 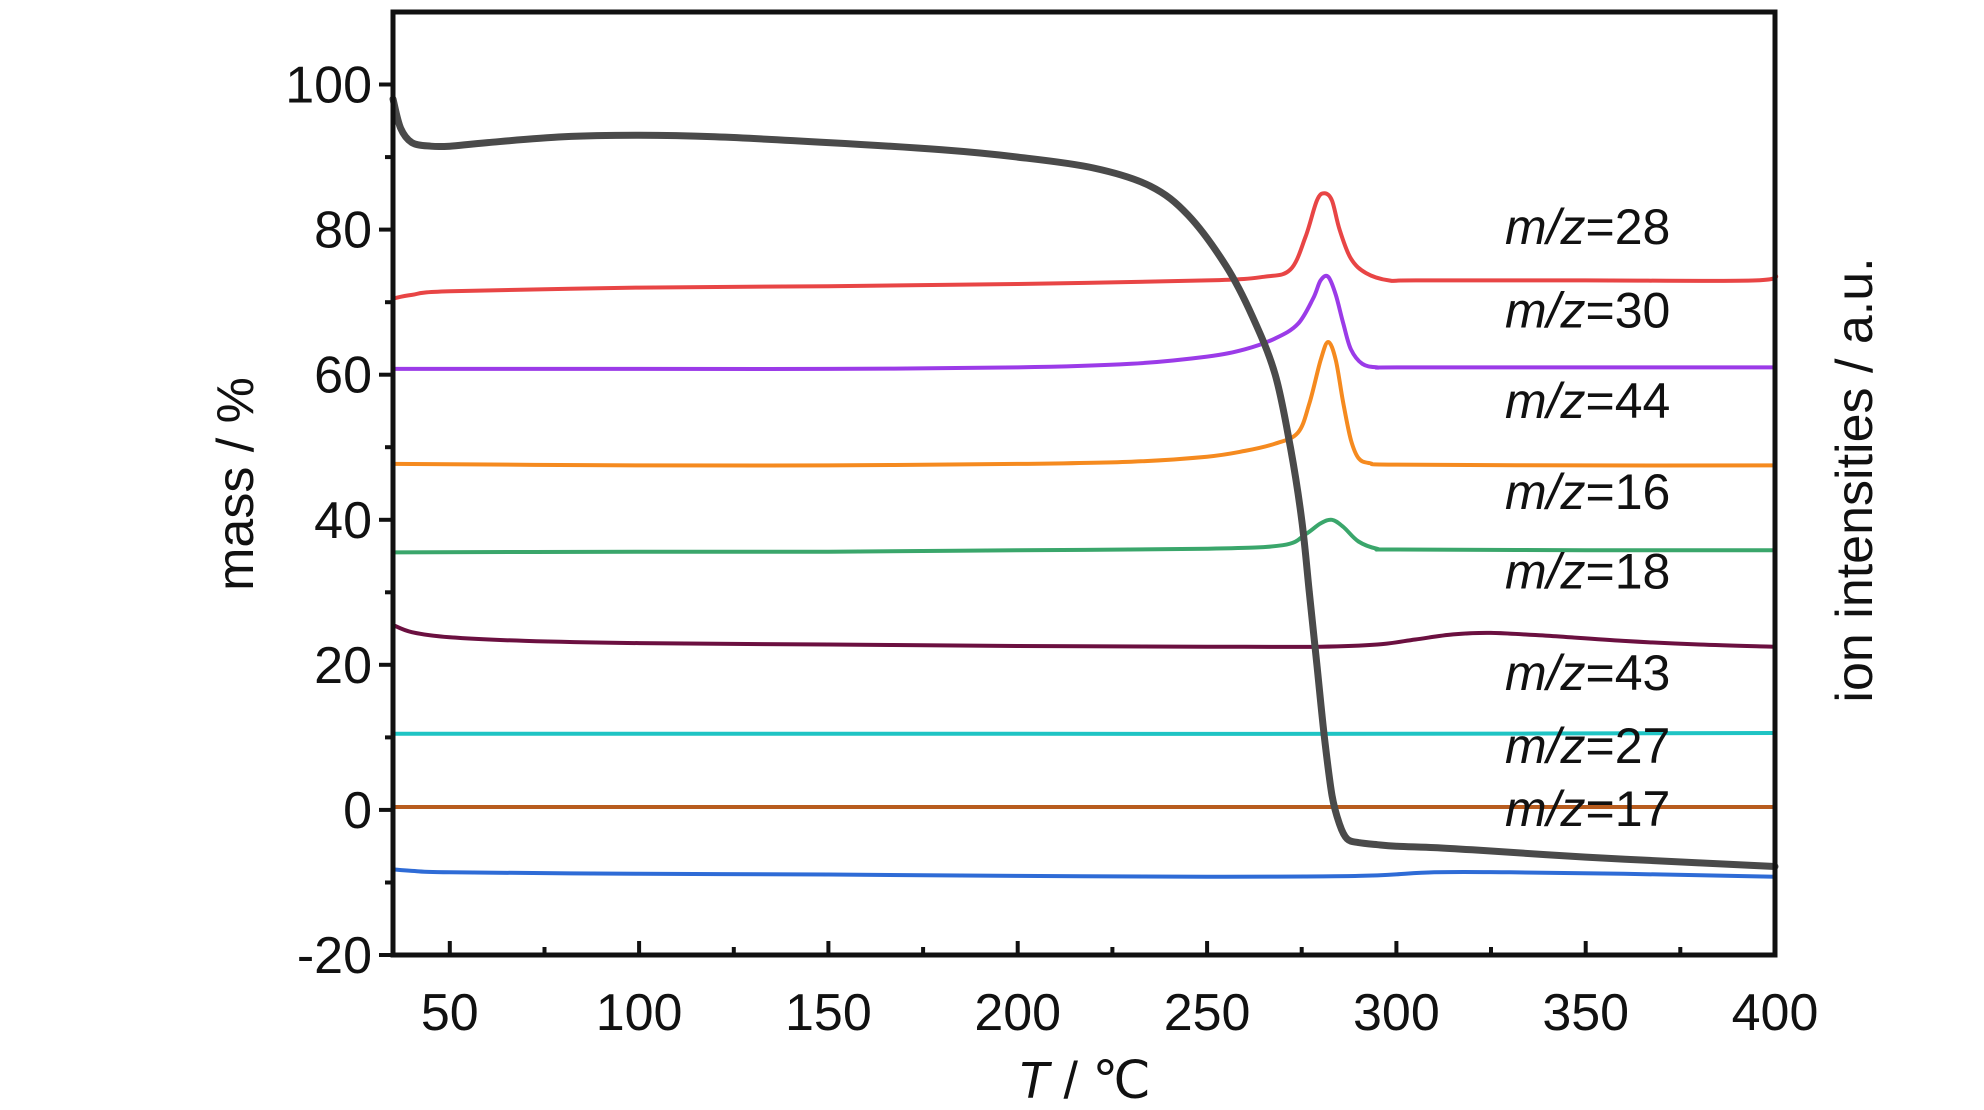 What do you see at coordinates (334, 956) in the screenshot?
I see `y-tick-label: -20` at bounding box center [334, 956].